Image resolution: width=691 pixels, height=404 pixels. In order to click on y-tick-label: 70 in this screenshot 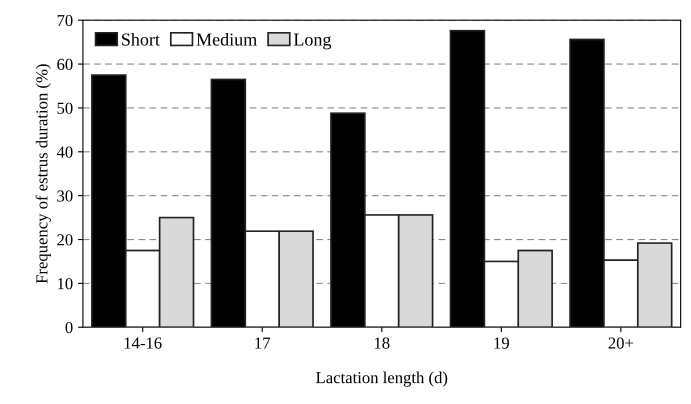, I will do `click(65, 20)`.